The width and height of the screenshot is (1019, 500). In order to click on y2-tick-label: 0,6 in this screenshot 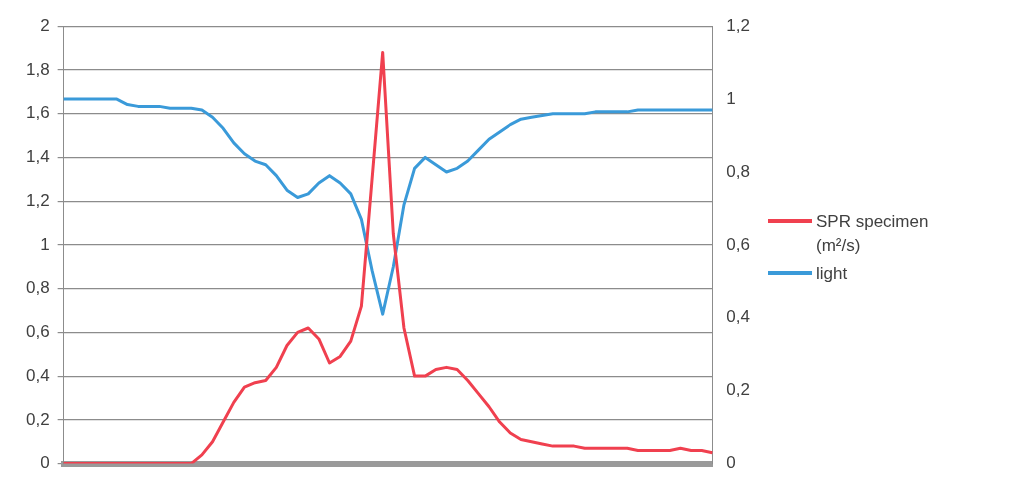, I will do `click(738, 244)`.